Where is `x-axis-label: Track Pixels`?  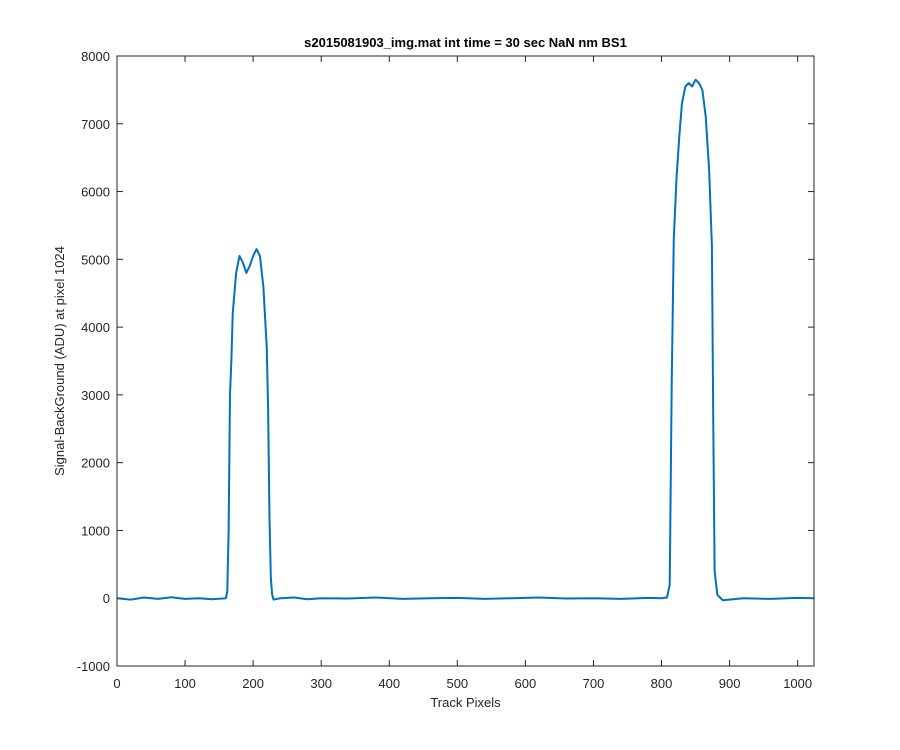 x-axis-label: Track Pixels is located at coordinates (465, 702).